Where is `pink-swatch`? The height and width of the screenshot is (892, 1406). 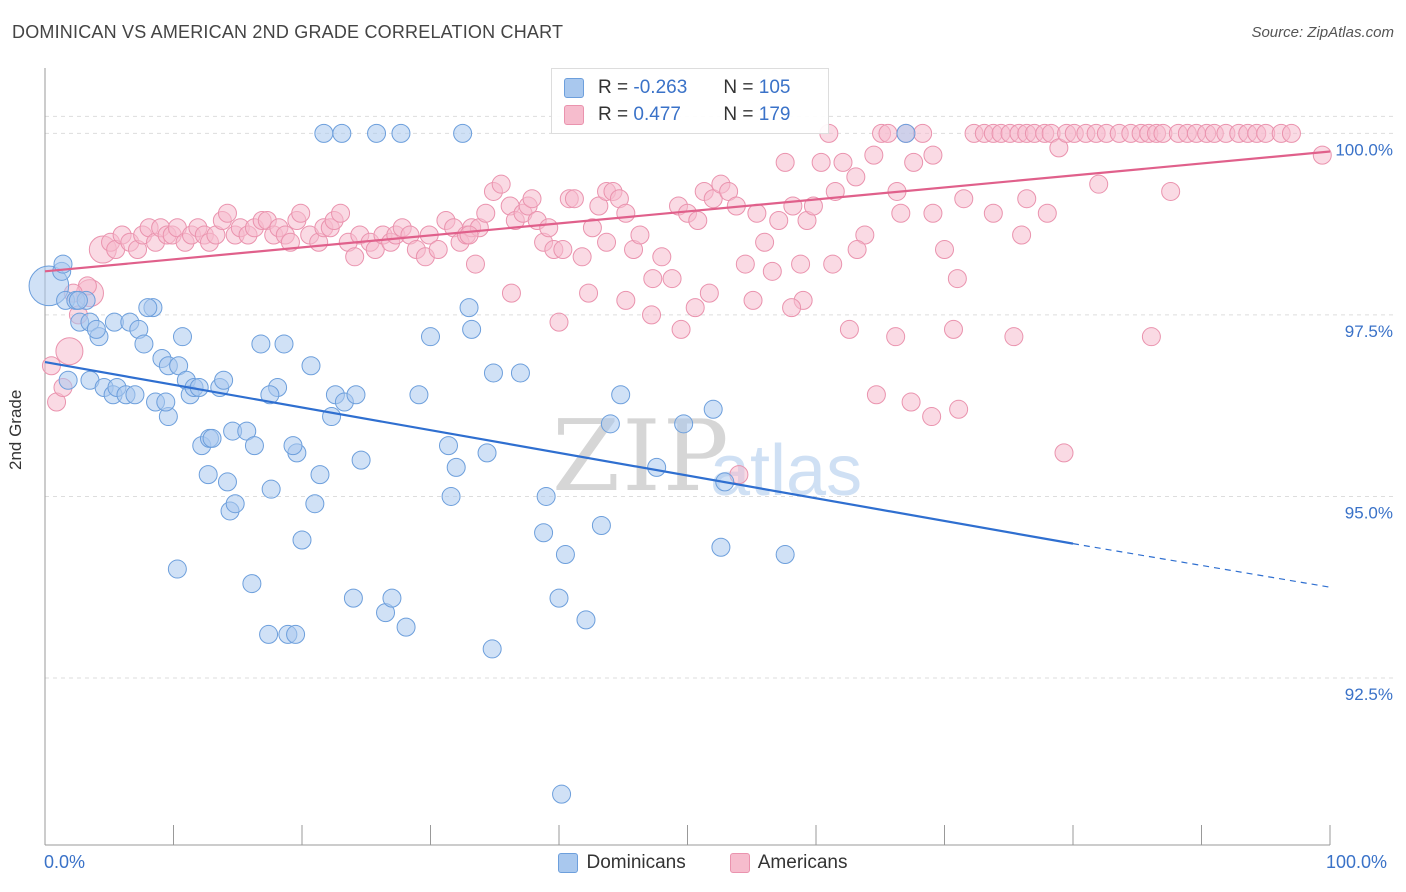
pink-swatch is located at coordinates (739, 863).